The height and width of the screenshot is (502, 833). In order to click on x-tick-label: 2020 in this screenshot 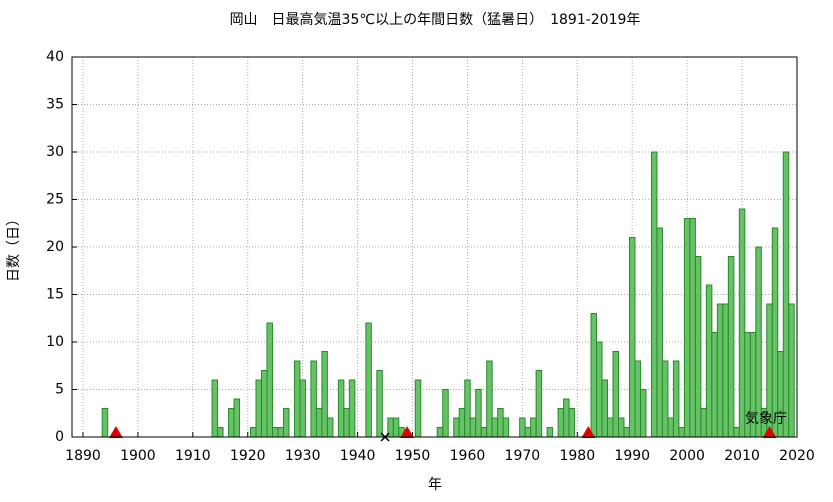, I will do `click(797, 456)`.